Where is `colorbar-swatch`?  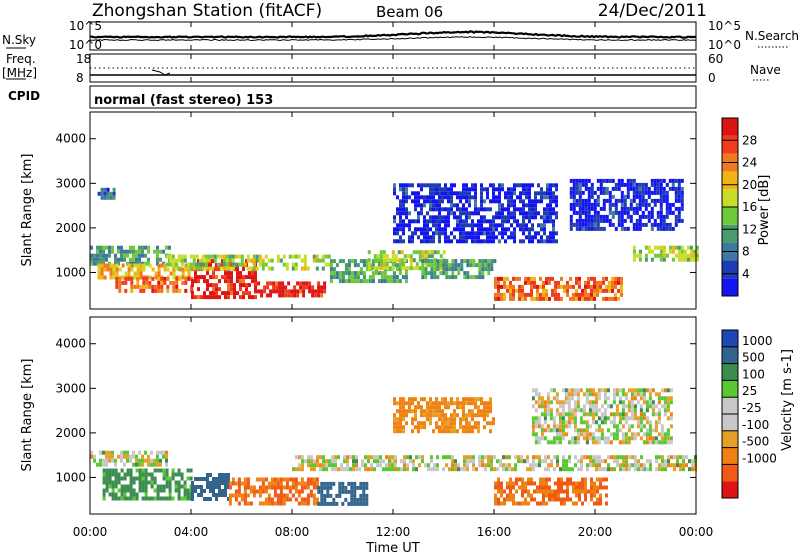
colorbar-swatch is located at coordinates (730, 473).